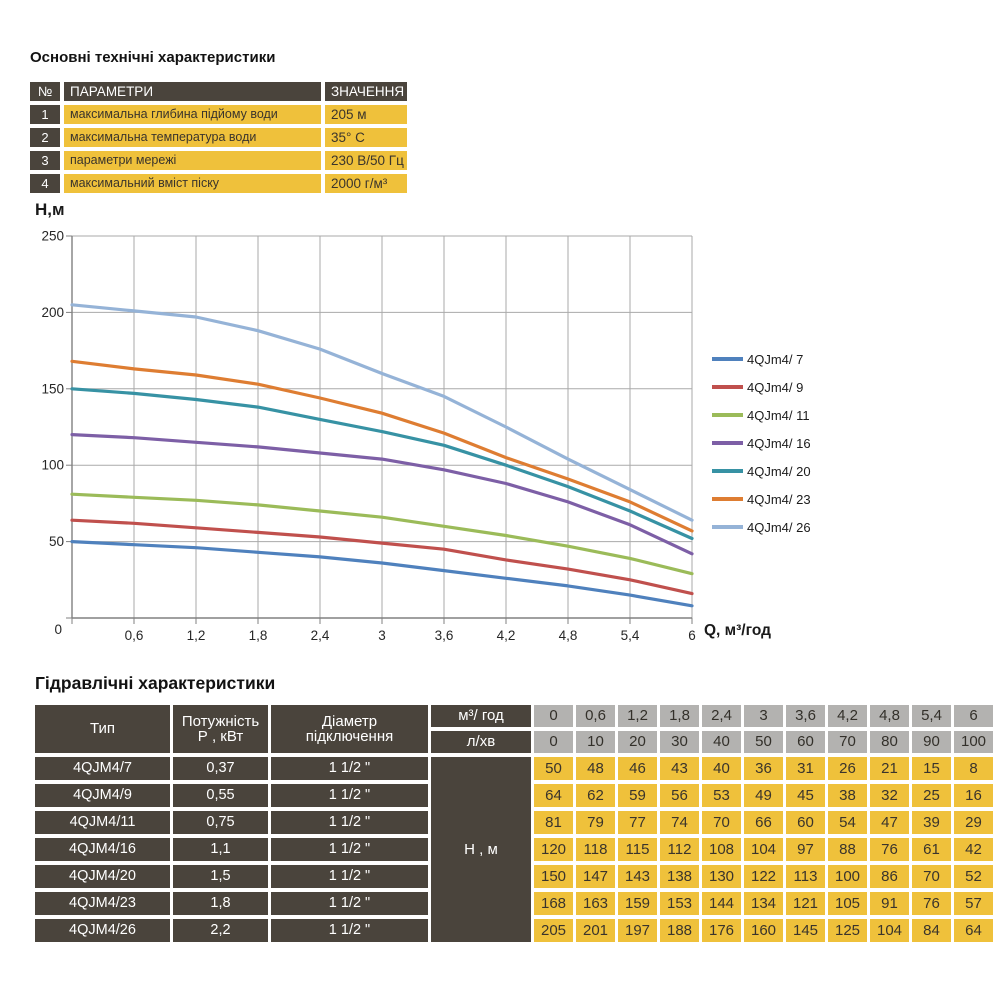 The image size is (1000, 1000). I want to click on col-header-value: ЗНАЧЕННЯ, so click(366, 91).